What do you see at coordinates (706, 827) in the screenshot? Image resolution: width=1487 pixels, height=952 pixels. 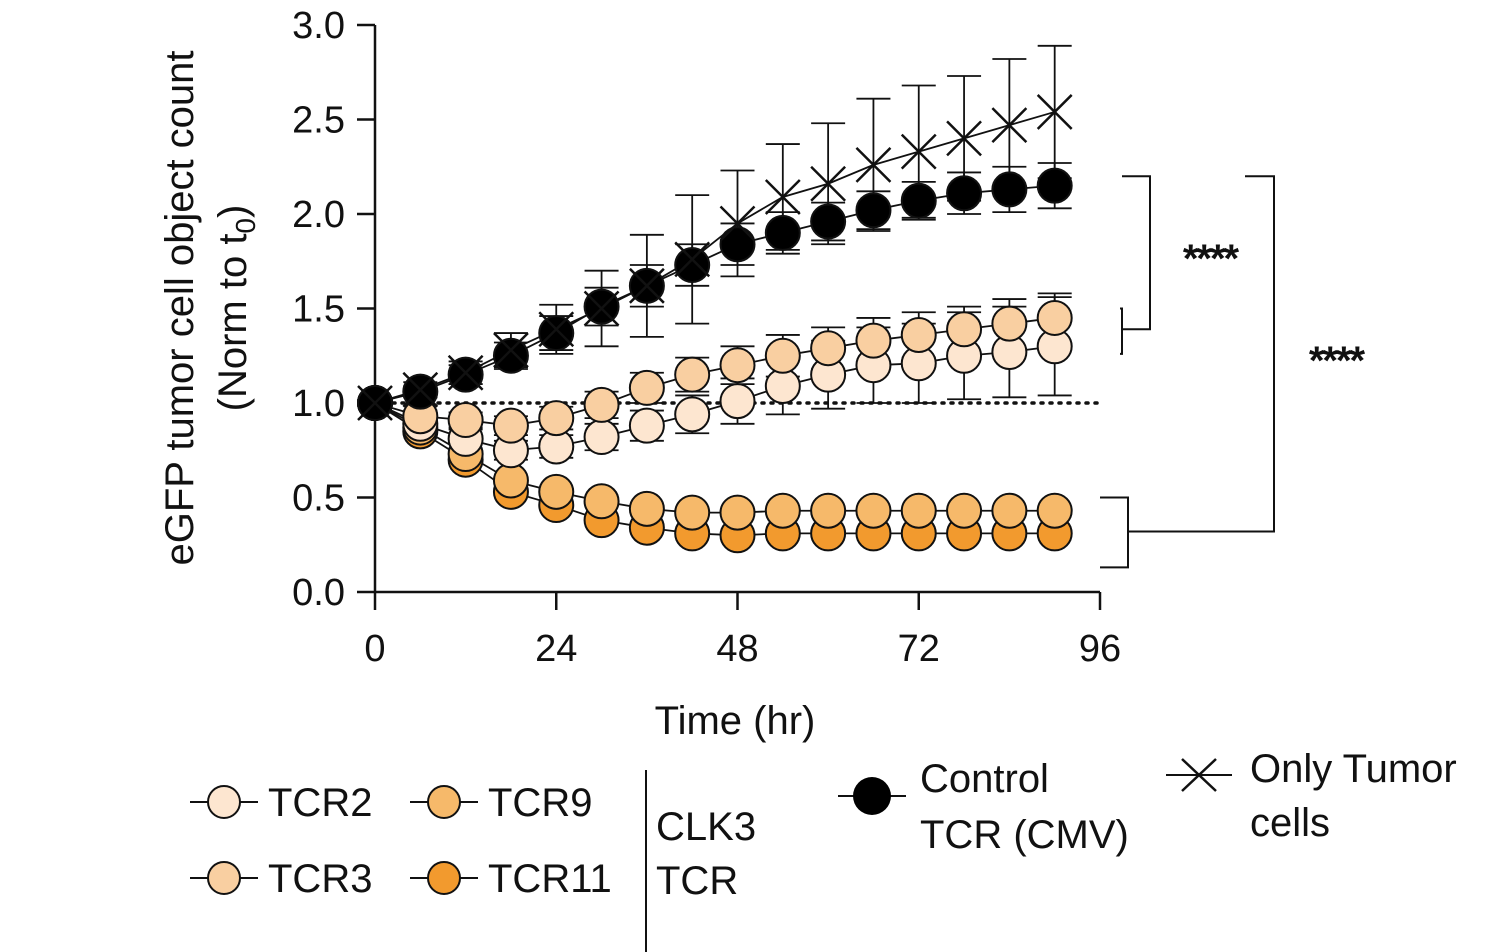 I see `legend-group-label-line1: CLK3` at bounding box center [706, 827].